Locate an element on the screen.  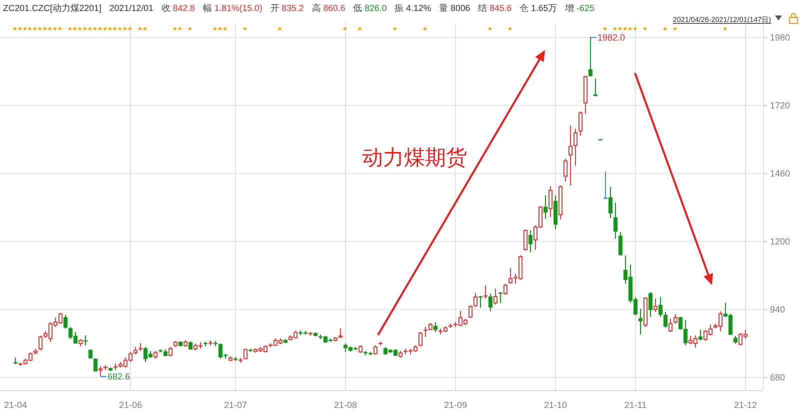
annotation: 1982.0 is located at coordinates (612, 37).